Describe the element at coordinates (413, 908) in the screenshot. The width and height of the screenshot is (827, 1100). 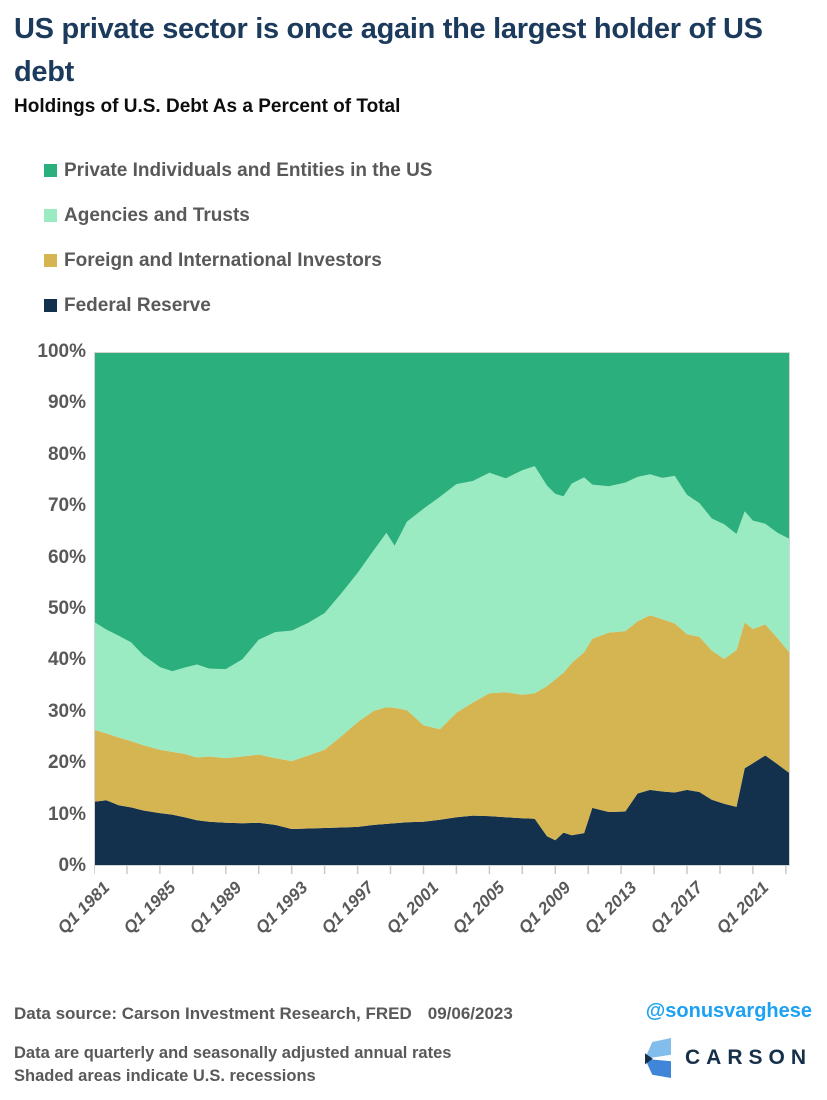
I see `x-axis-tick-label: Q1 2001` at that location.